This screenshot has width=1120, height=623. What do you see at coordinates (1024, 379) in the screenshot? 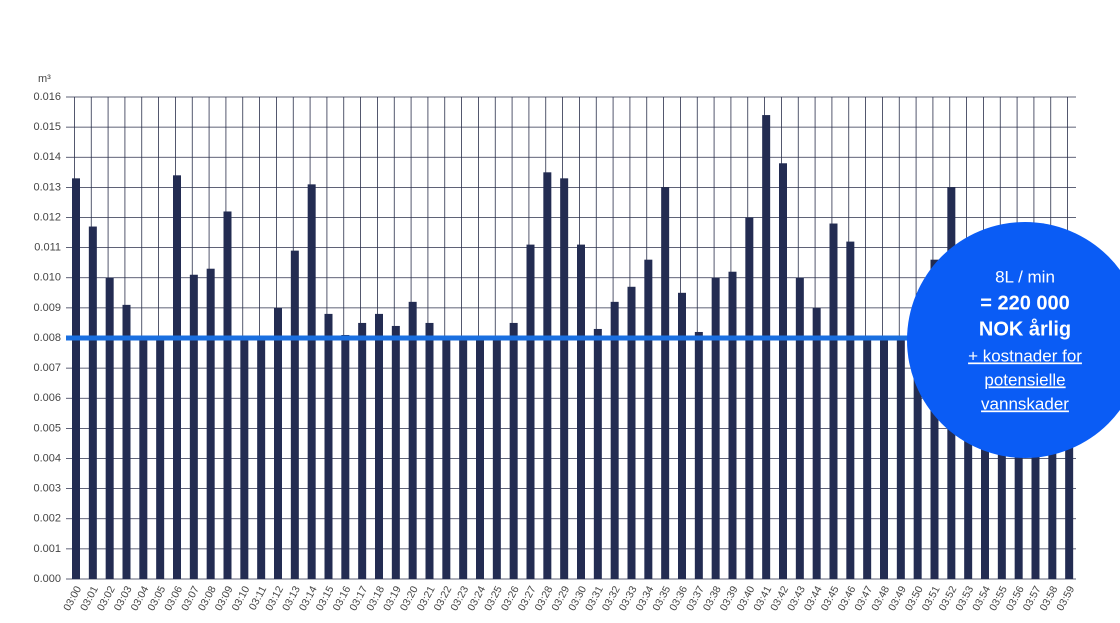
I see `annotation-text: potensielle` at bounding box center [1024, 379].